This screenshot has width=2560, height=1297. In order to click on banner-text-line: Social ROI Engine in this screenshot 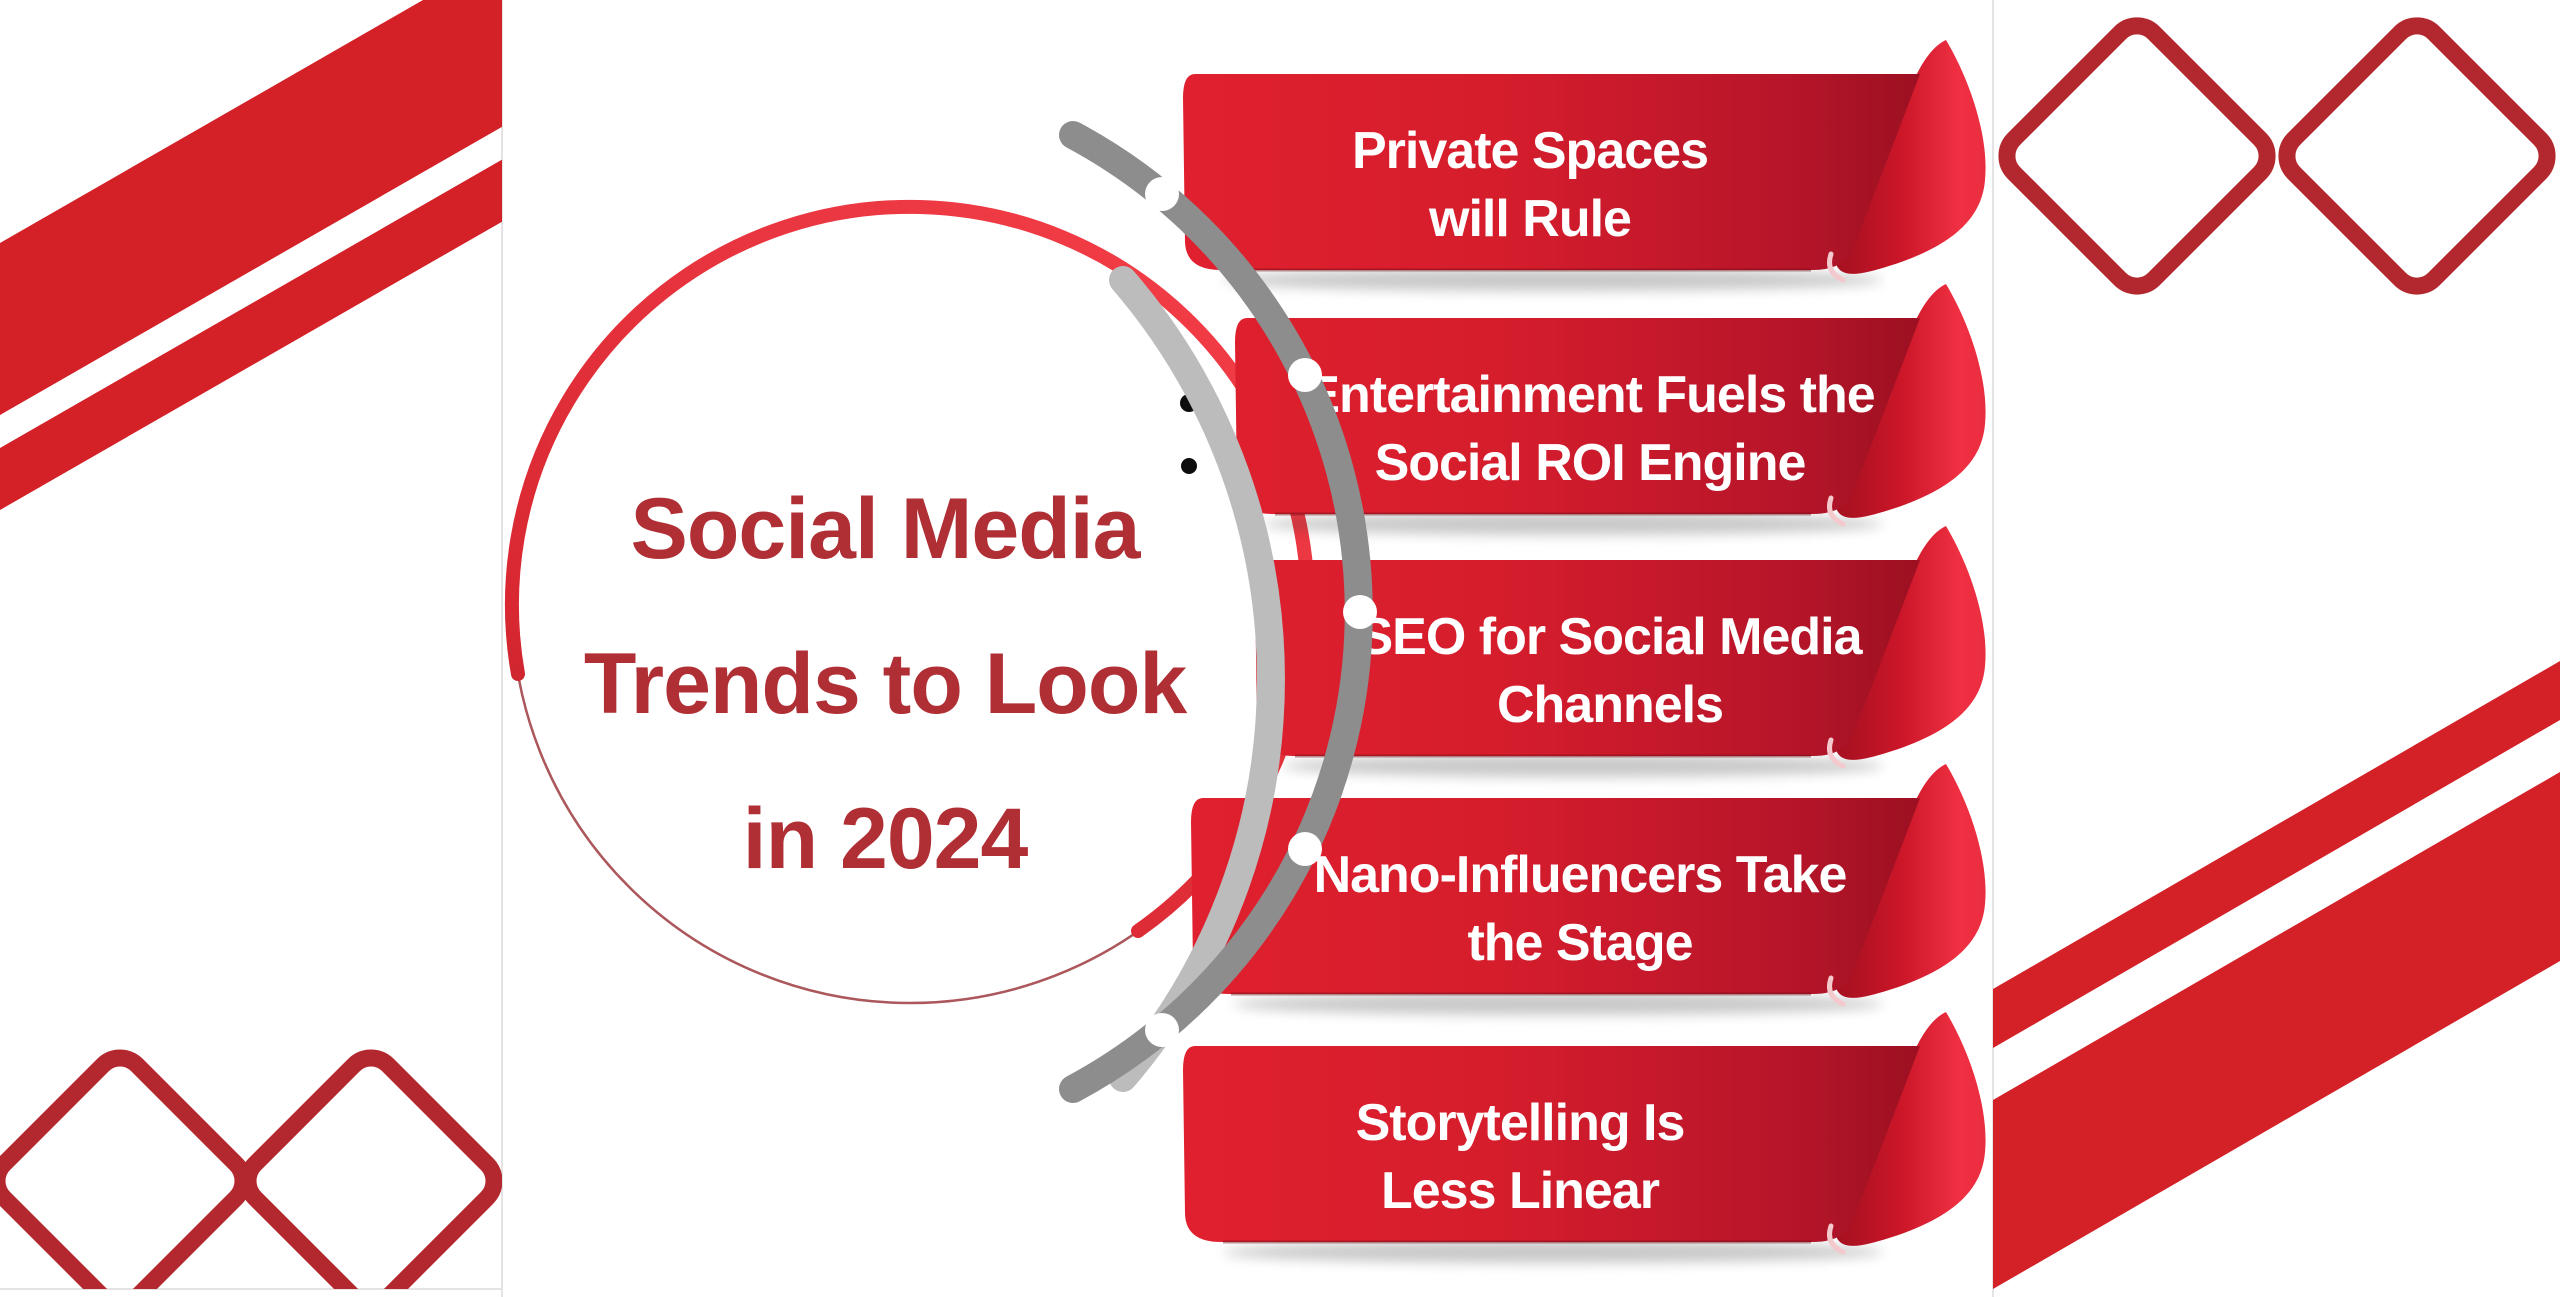, I will do `click(1590, 463)`.